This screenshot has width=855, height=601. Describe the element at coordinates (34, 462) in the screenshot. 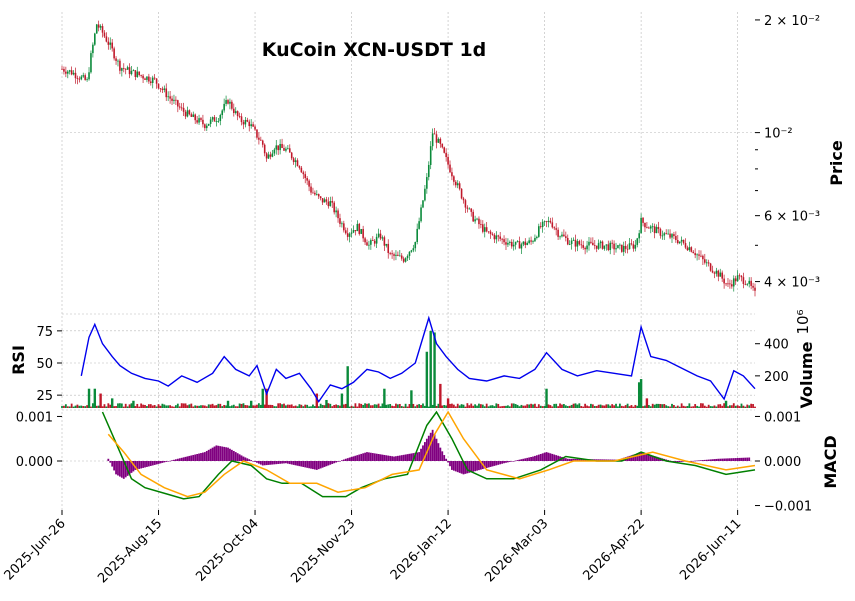

I see `macd-tick-label-left: 0.000` at that location.